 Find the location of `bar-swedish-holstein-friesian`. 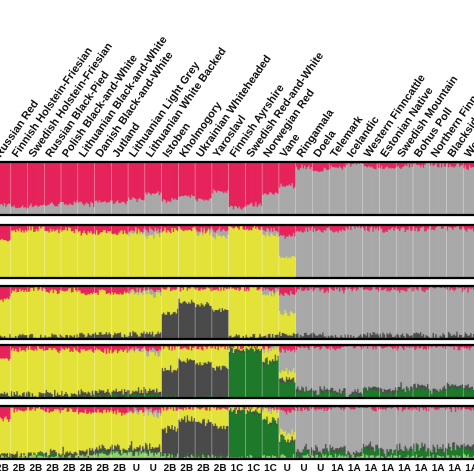

bar-swedish-holstein-friesian is located at coordinates (36, 312).